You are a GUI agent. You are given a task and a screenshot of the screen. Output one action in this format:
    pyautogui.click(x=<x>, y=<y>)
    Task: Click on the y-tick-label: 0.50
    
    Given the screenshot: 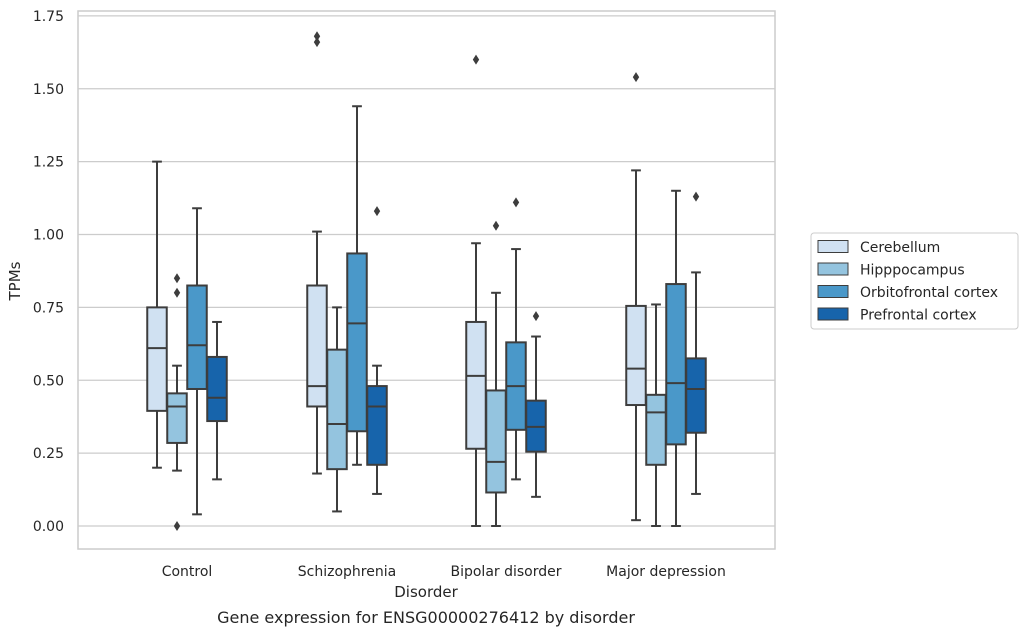 What is the action you would take?
    pyautogui.click(x=48, y=381)
    